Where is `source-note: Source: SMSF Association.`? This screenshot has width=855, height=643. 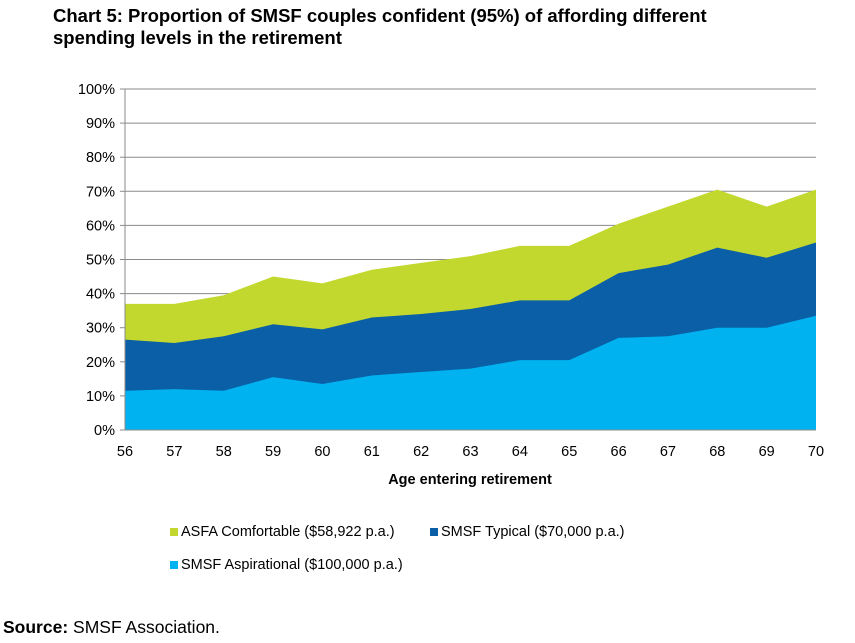 source-note: Source: SMSF Association. is located at coordinates (111, 627).